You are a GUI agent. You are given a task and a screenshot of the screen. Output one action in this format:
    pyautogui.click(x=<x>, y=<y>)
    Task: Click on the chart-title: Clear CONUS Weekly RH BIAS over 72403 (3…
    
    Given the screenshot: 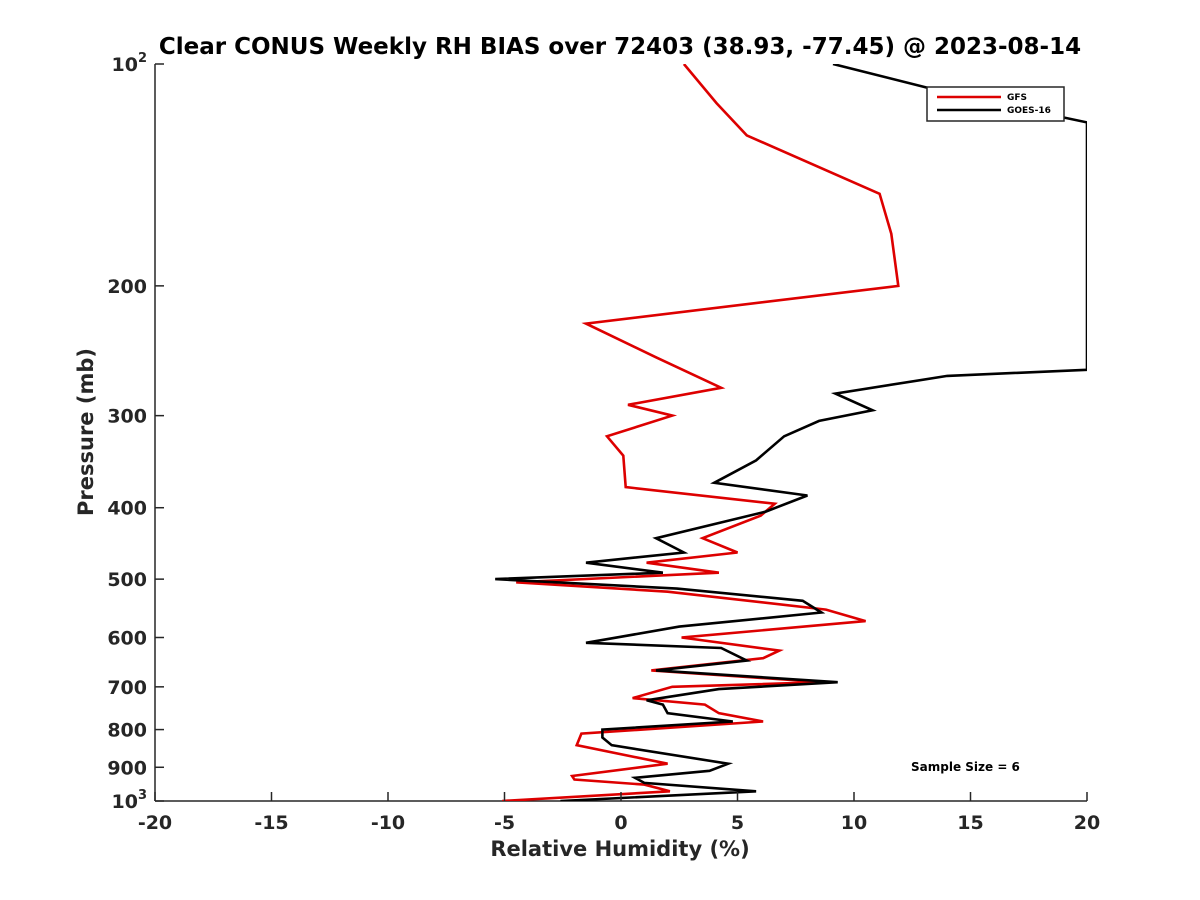 What is the action you would take?
    pyautogui.click(x=620, y=47)
    